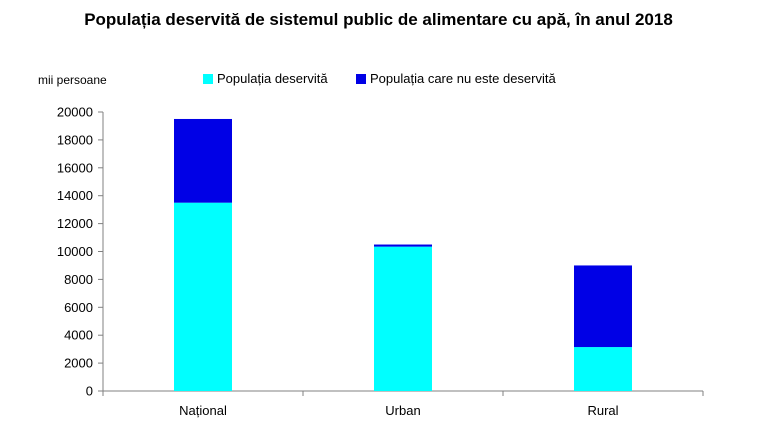 Image resolution: width=757 pixels, height=425 pixels. Describe the element at coordinates (75, 195) in the screenshot. I see `y-tick-label: 14000` at that location.